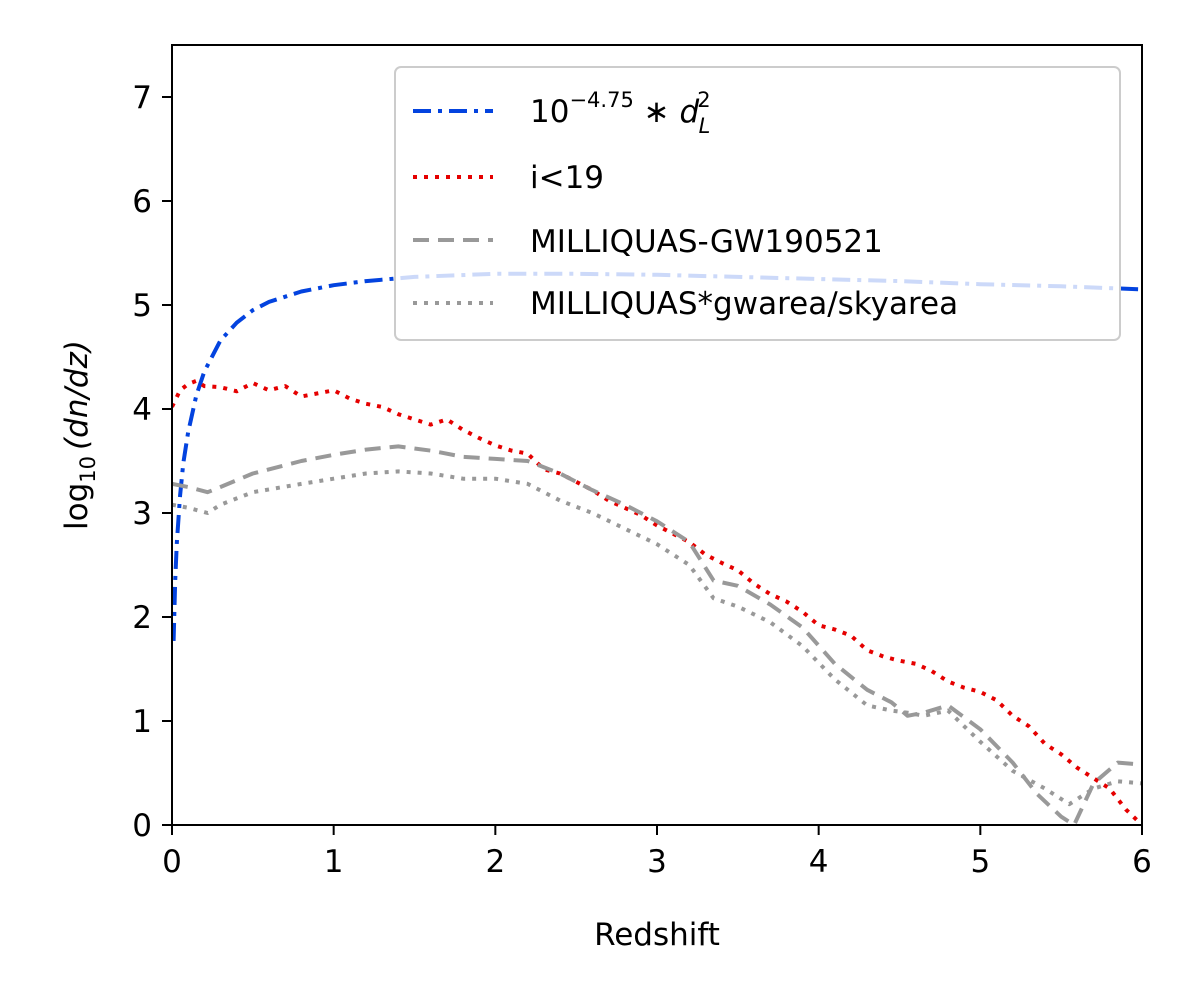 The width and height of the screenshot is (1200, 1000). I want to click on y-tick-label: 4, so click(142, 410).